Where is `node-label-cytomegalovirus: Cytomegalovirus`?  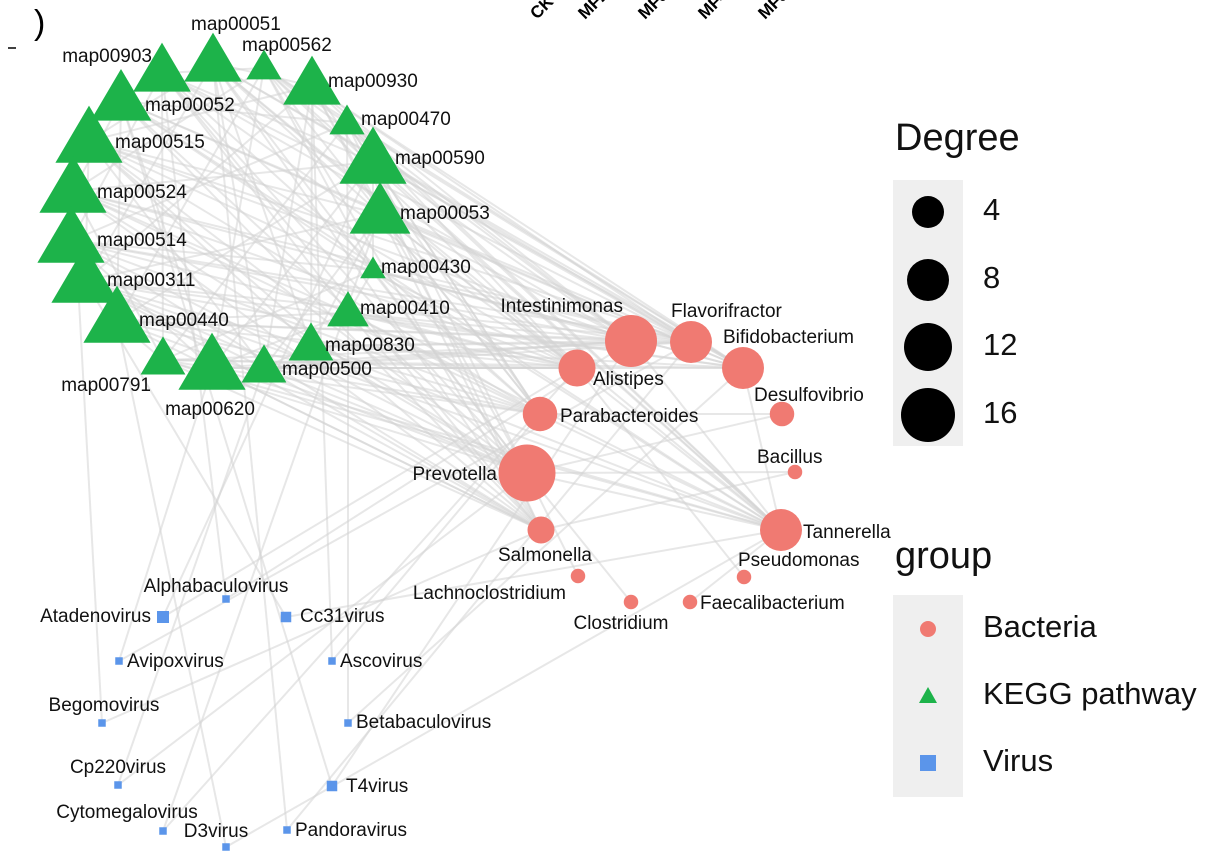
node-label-cytomegalovirus: Cytomegalovirus is located at coordinates (127, 812).